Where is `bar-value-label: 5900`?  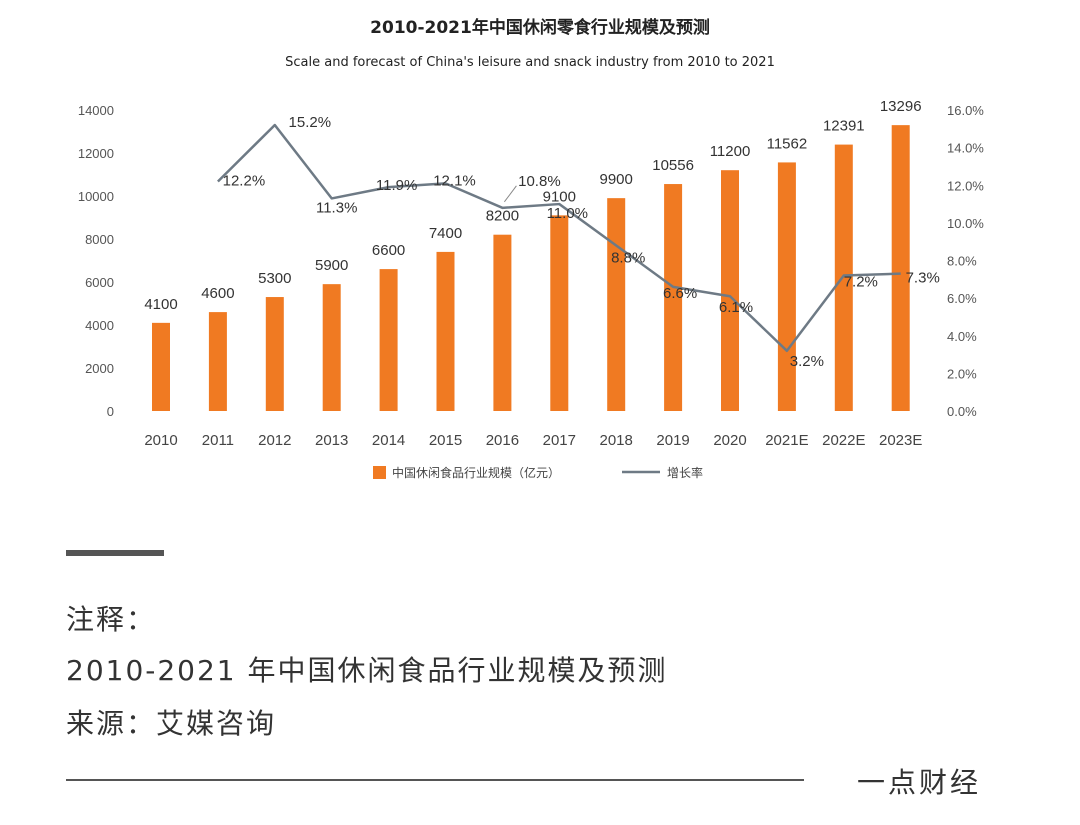 bar-value-label: 5900 is located at coordinates (331, 265).